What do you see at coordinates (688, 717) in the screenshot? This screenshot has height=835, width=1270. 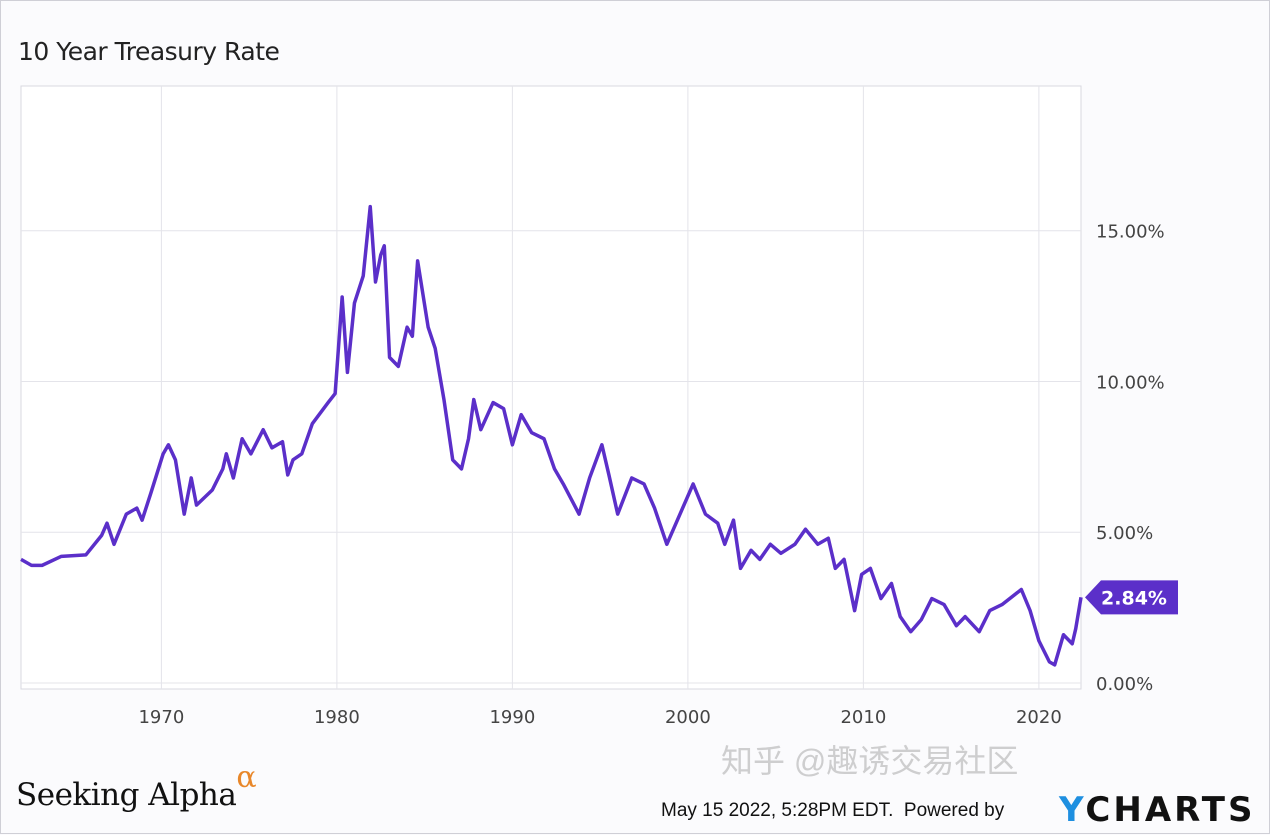 I see `x-tick-label: 2000` at bounding box center [688, 717].